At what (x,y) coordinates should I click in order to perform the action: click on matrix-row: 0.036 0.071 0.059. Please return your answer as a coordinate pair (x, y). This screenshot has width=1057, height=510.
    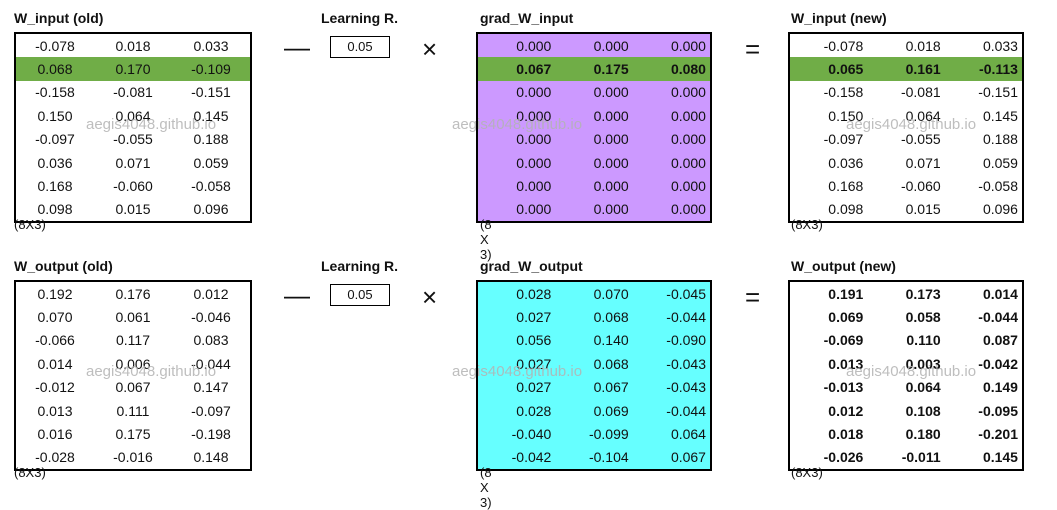
    Looking at the image, I should click on (133, 162).